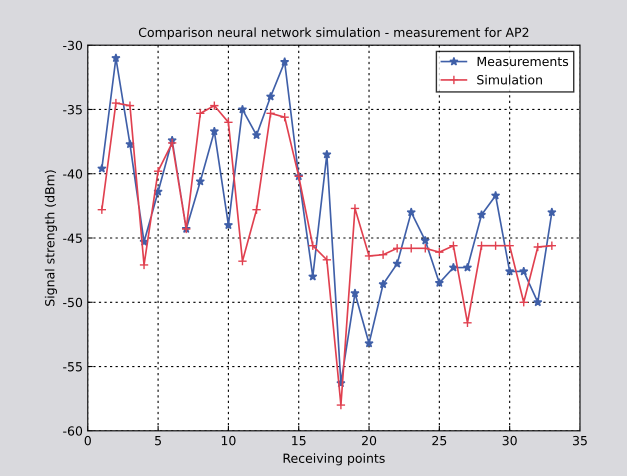 Image resolution: width=627 pixels, height=476 pixels. What do you see at coordinates (50, 238) in the screenshot?
I see `y-axis-title: Signal strength (dBm)` at bounding box center [50, 238].